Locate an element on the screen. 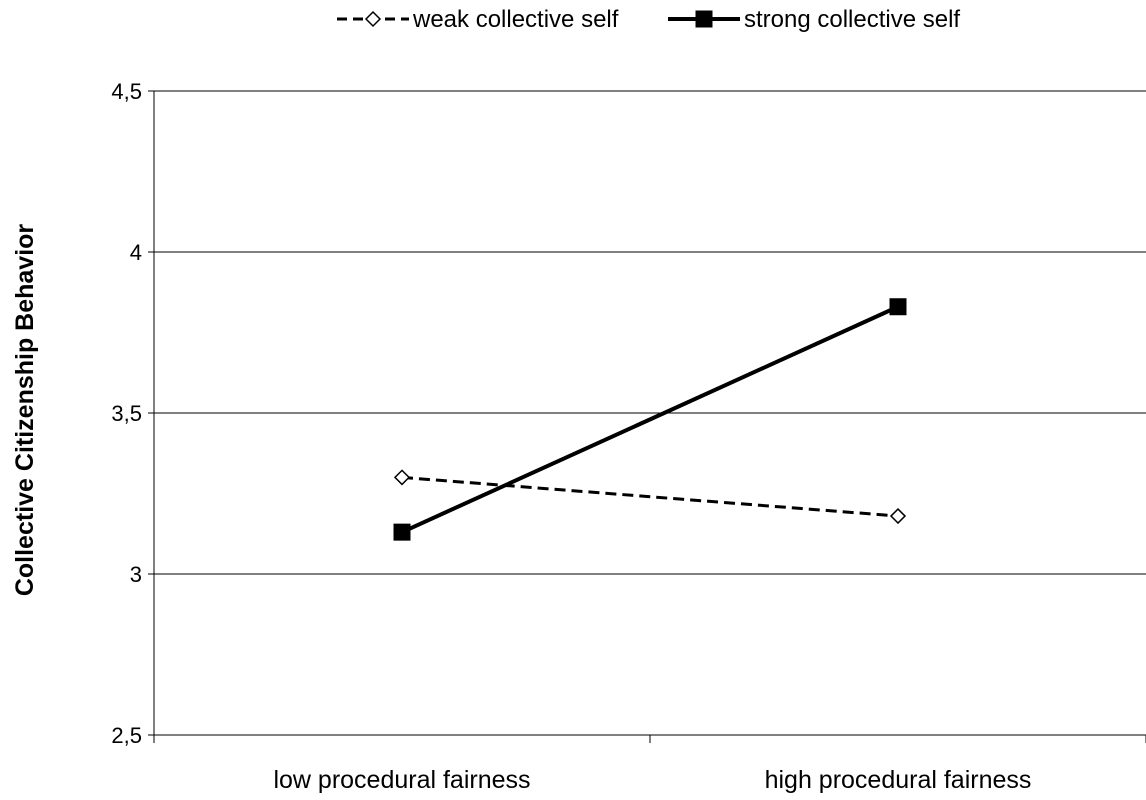 The image size is (1146, 800). y-tick-label: 4,5 is located at coordinates (126, 91).